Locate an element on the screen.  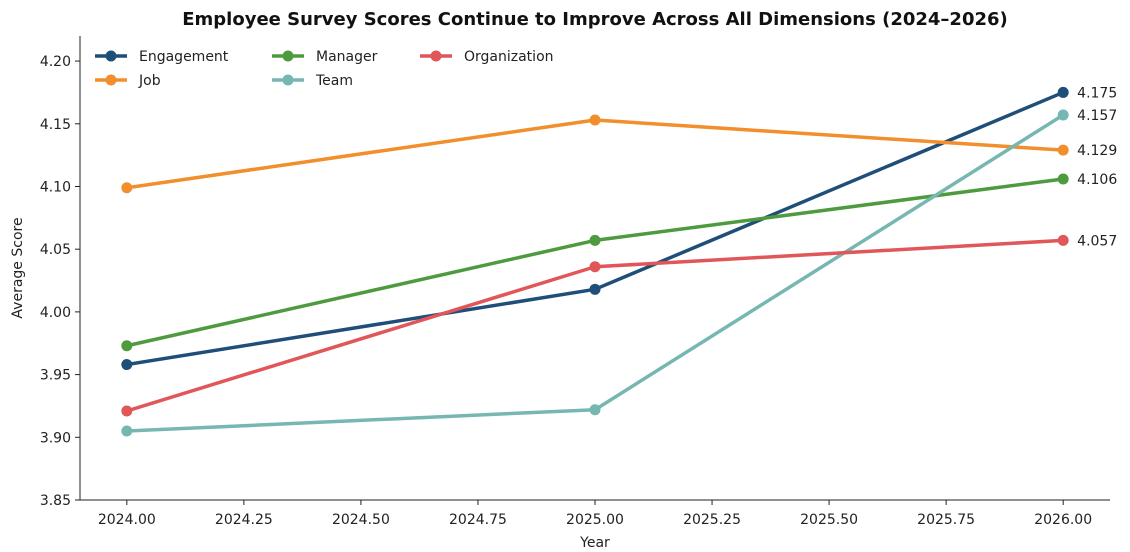
y-tick-label: 3.90 is located at coordinates (55, 438).